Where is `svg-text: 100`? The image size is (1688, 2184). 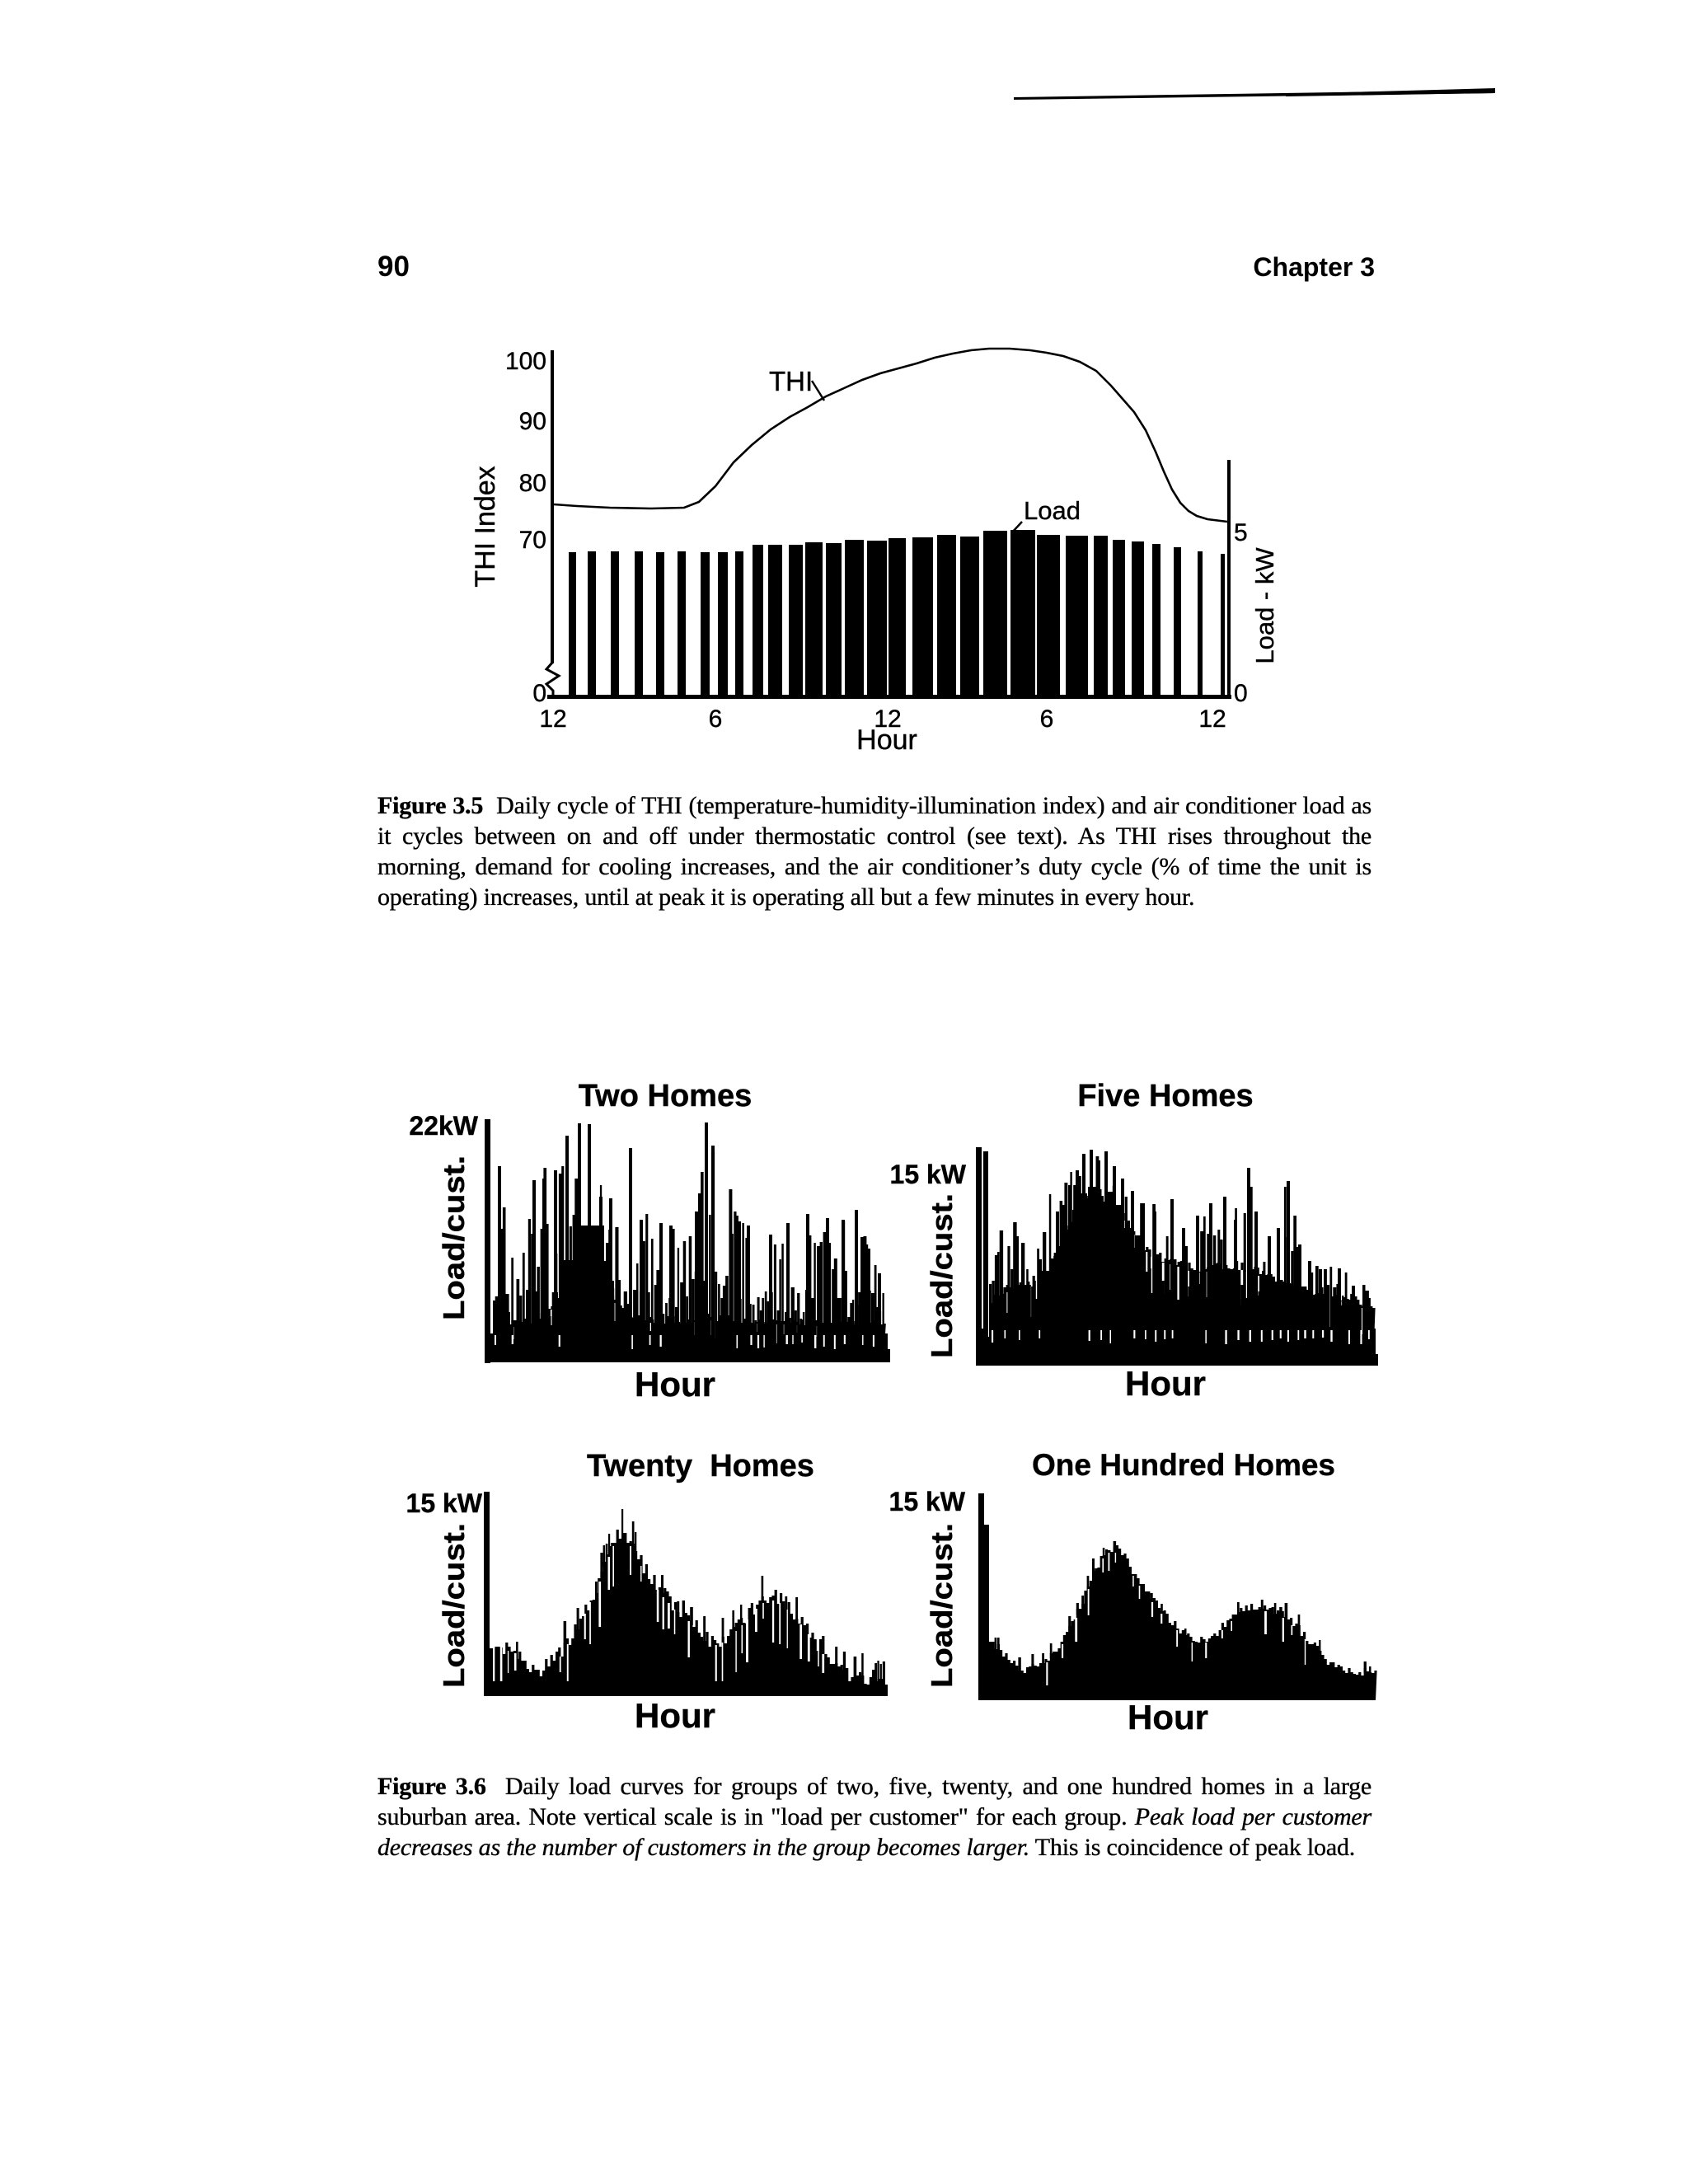 svg-text: 100 is located at coordinates (525, 361).